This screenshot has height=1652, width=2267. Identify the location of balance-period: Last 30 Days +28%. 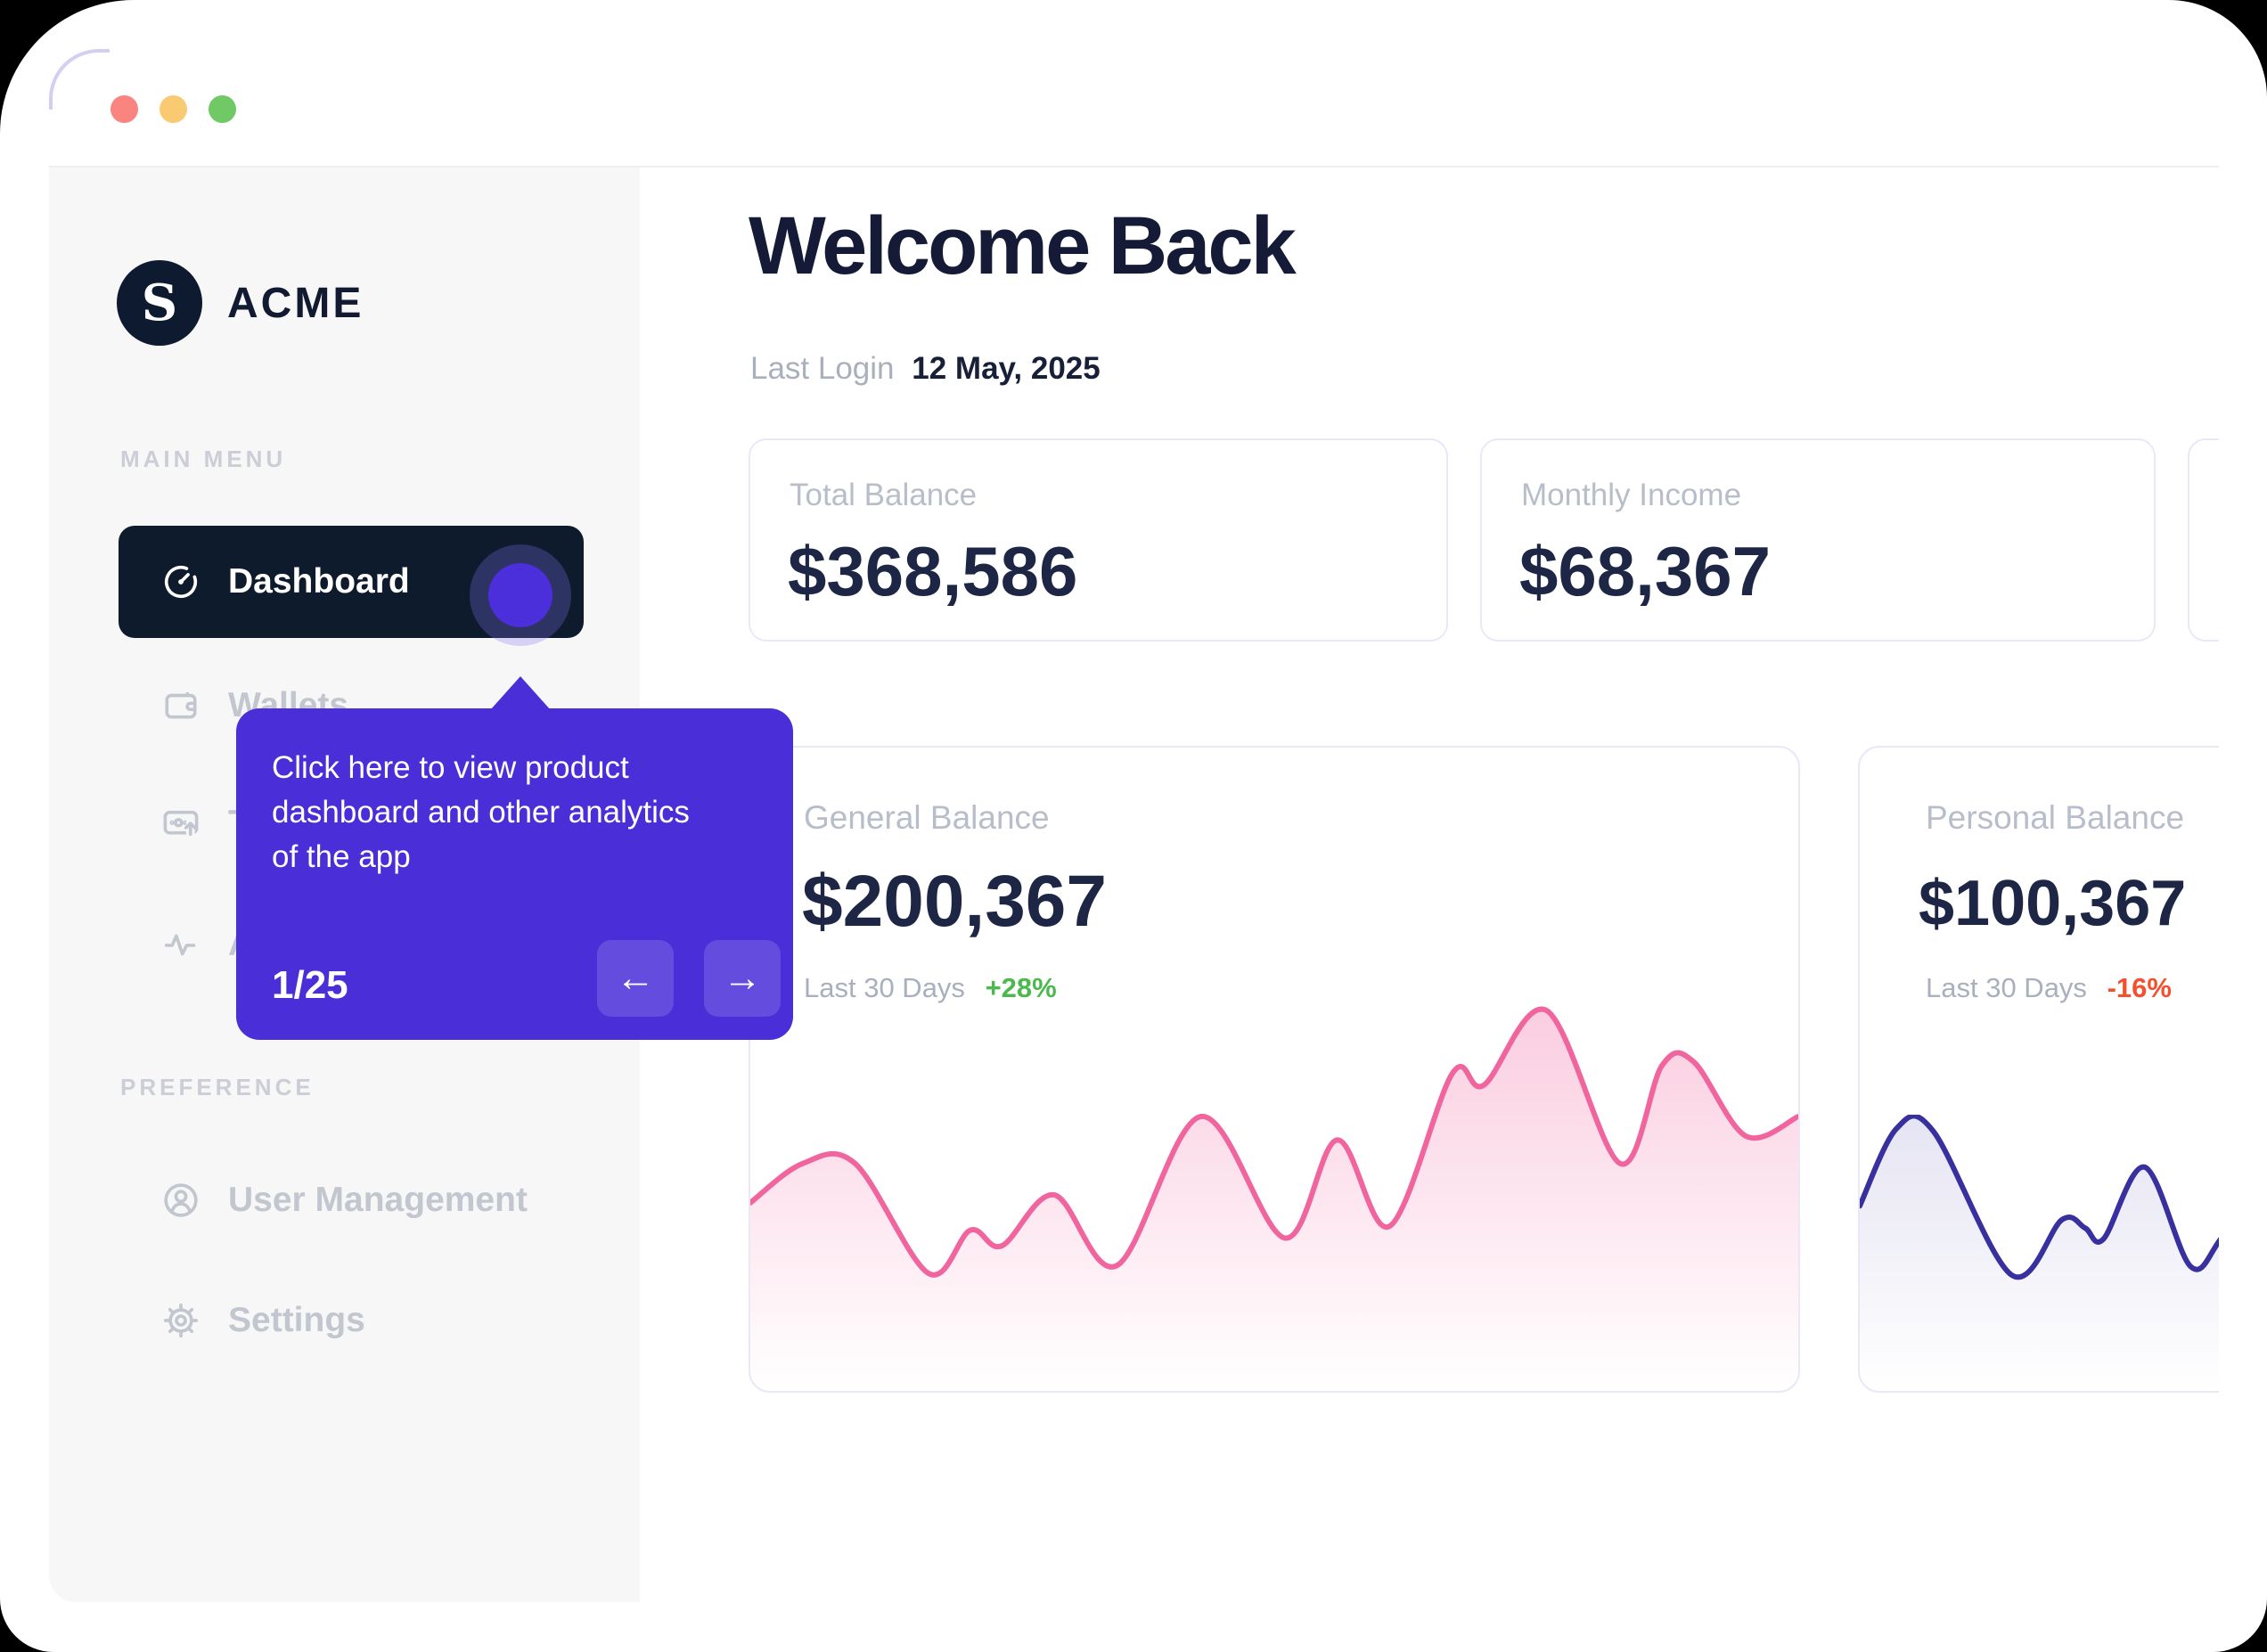
(930, 988).